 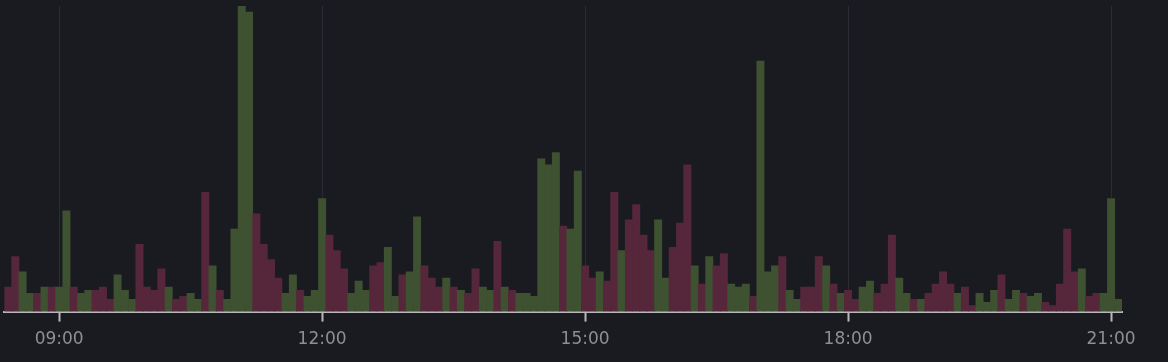 What do you see at coordinates (322, 338) in the screenshot?
I see `x-tick-label: 12:00` at bounding box center [322, 338].